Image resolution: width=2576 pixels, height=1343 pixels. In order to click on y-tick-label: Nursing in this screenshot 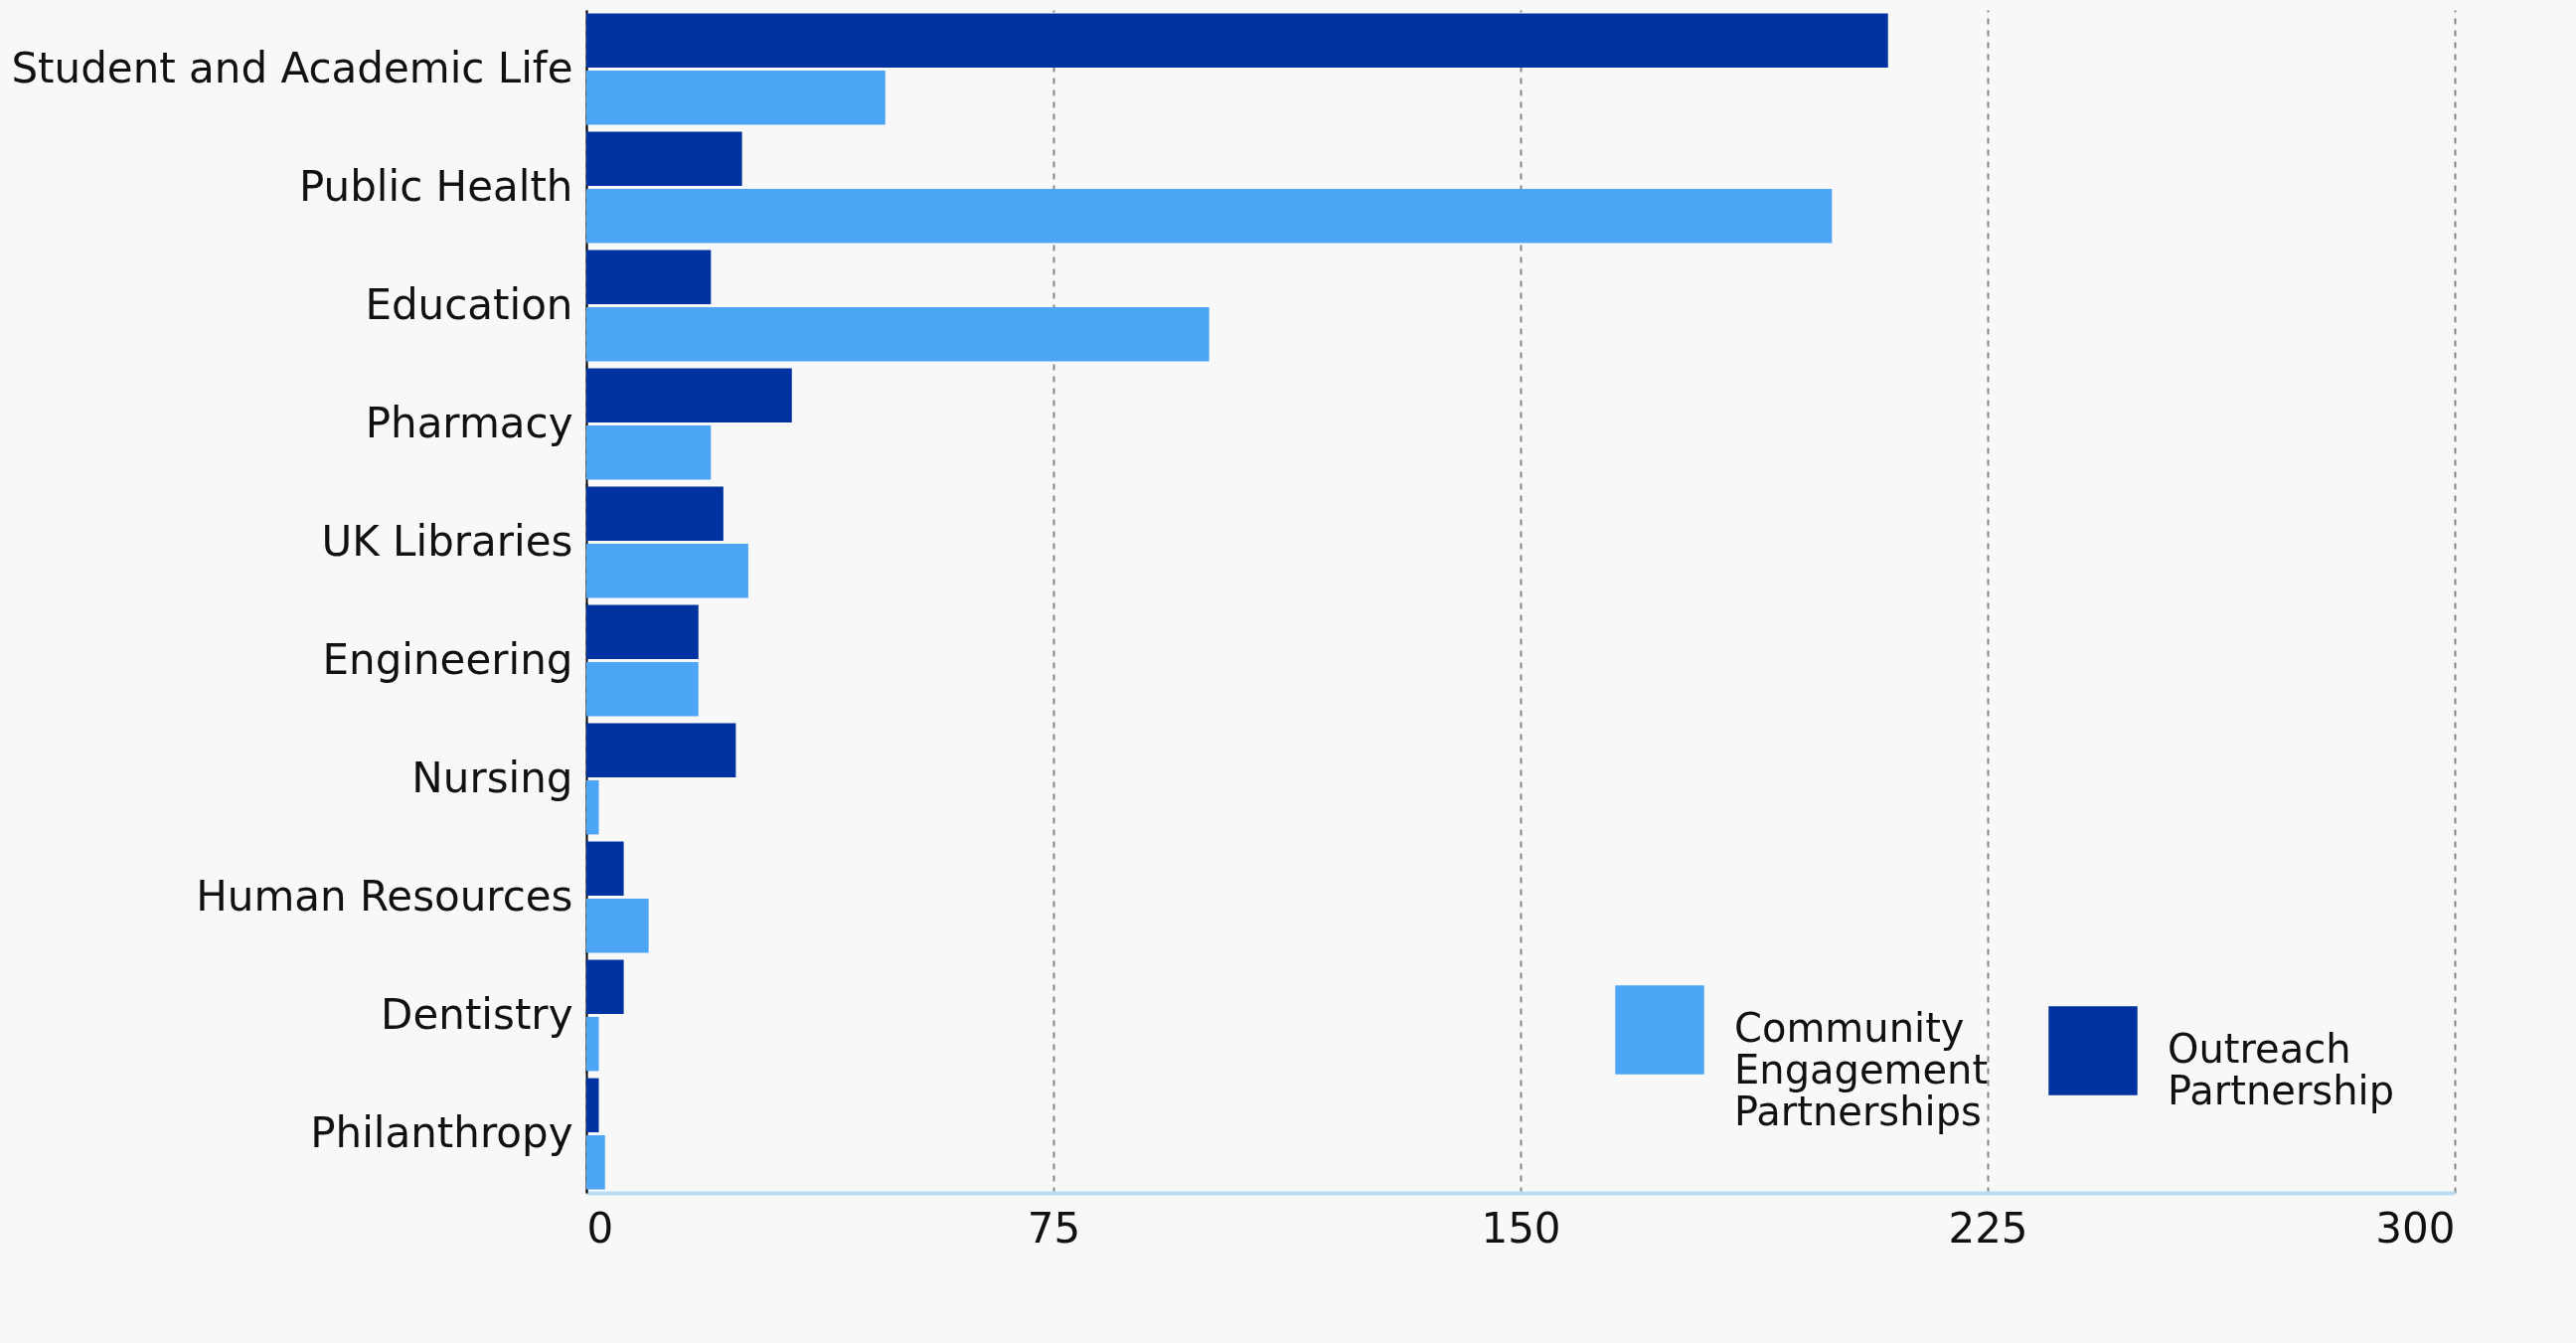, I will do `click(492, 777)`.